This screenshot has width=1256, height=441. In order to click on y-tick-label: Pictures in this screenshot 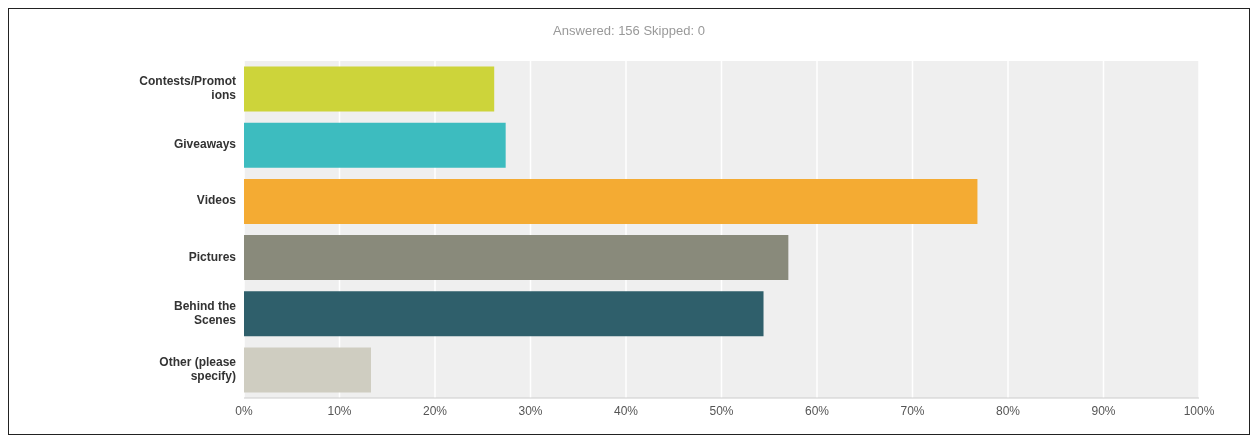, I will do `click(212, 256)`.